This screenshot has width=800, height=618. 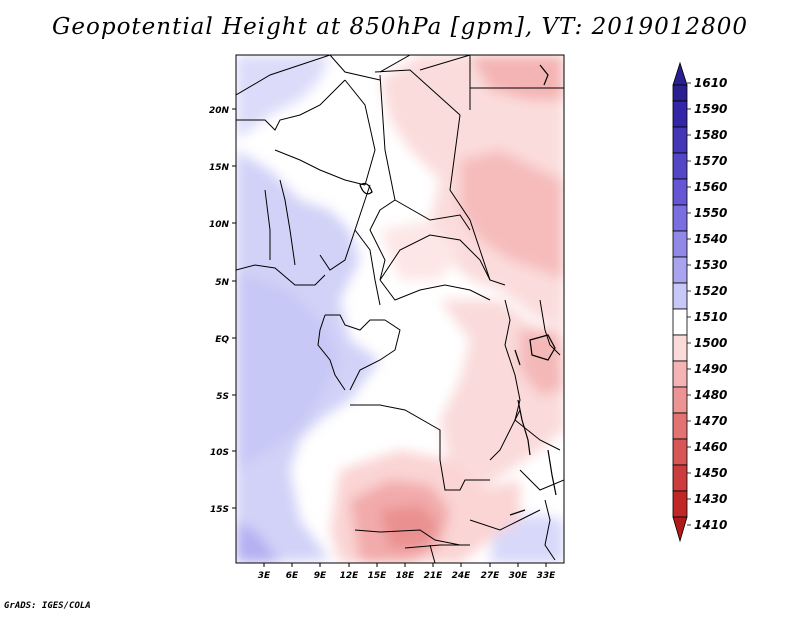 What do you see at coordinates (320, 167) in the screenshot?
I see `border-niger-nigeria` at bounding box center [320, 167].